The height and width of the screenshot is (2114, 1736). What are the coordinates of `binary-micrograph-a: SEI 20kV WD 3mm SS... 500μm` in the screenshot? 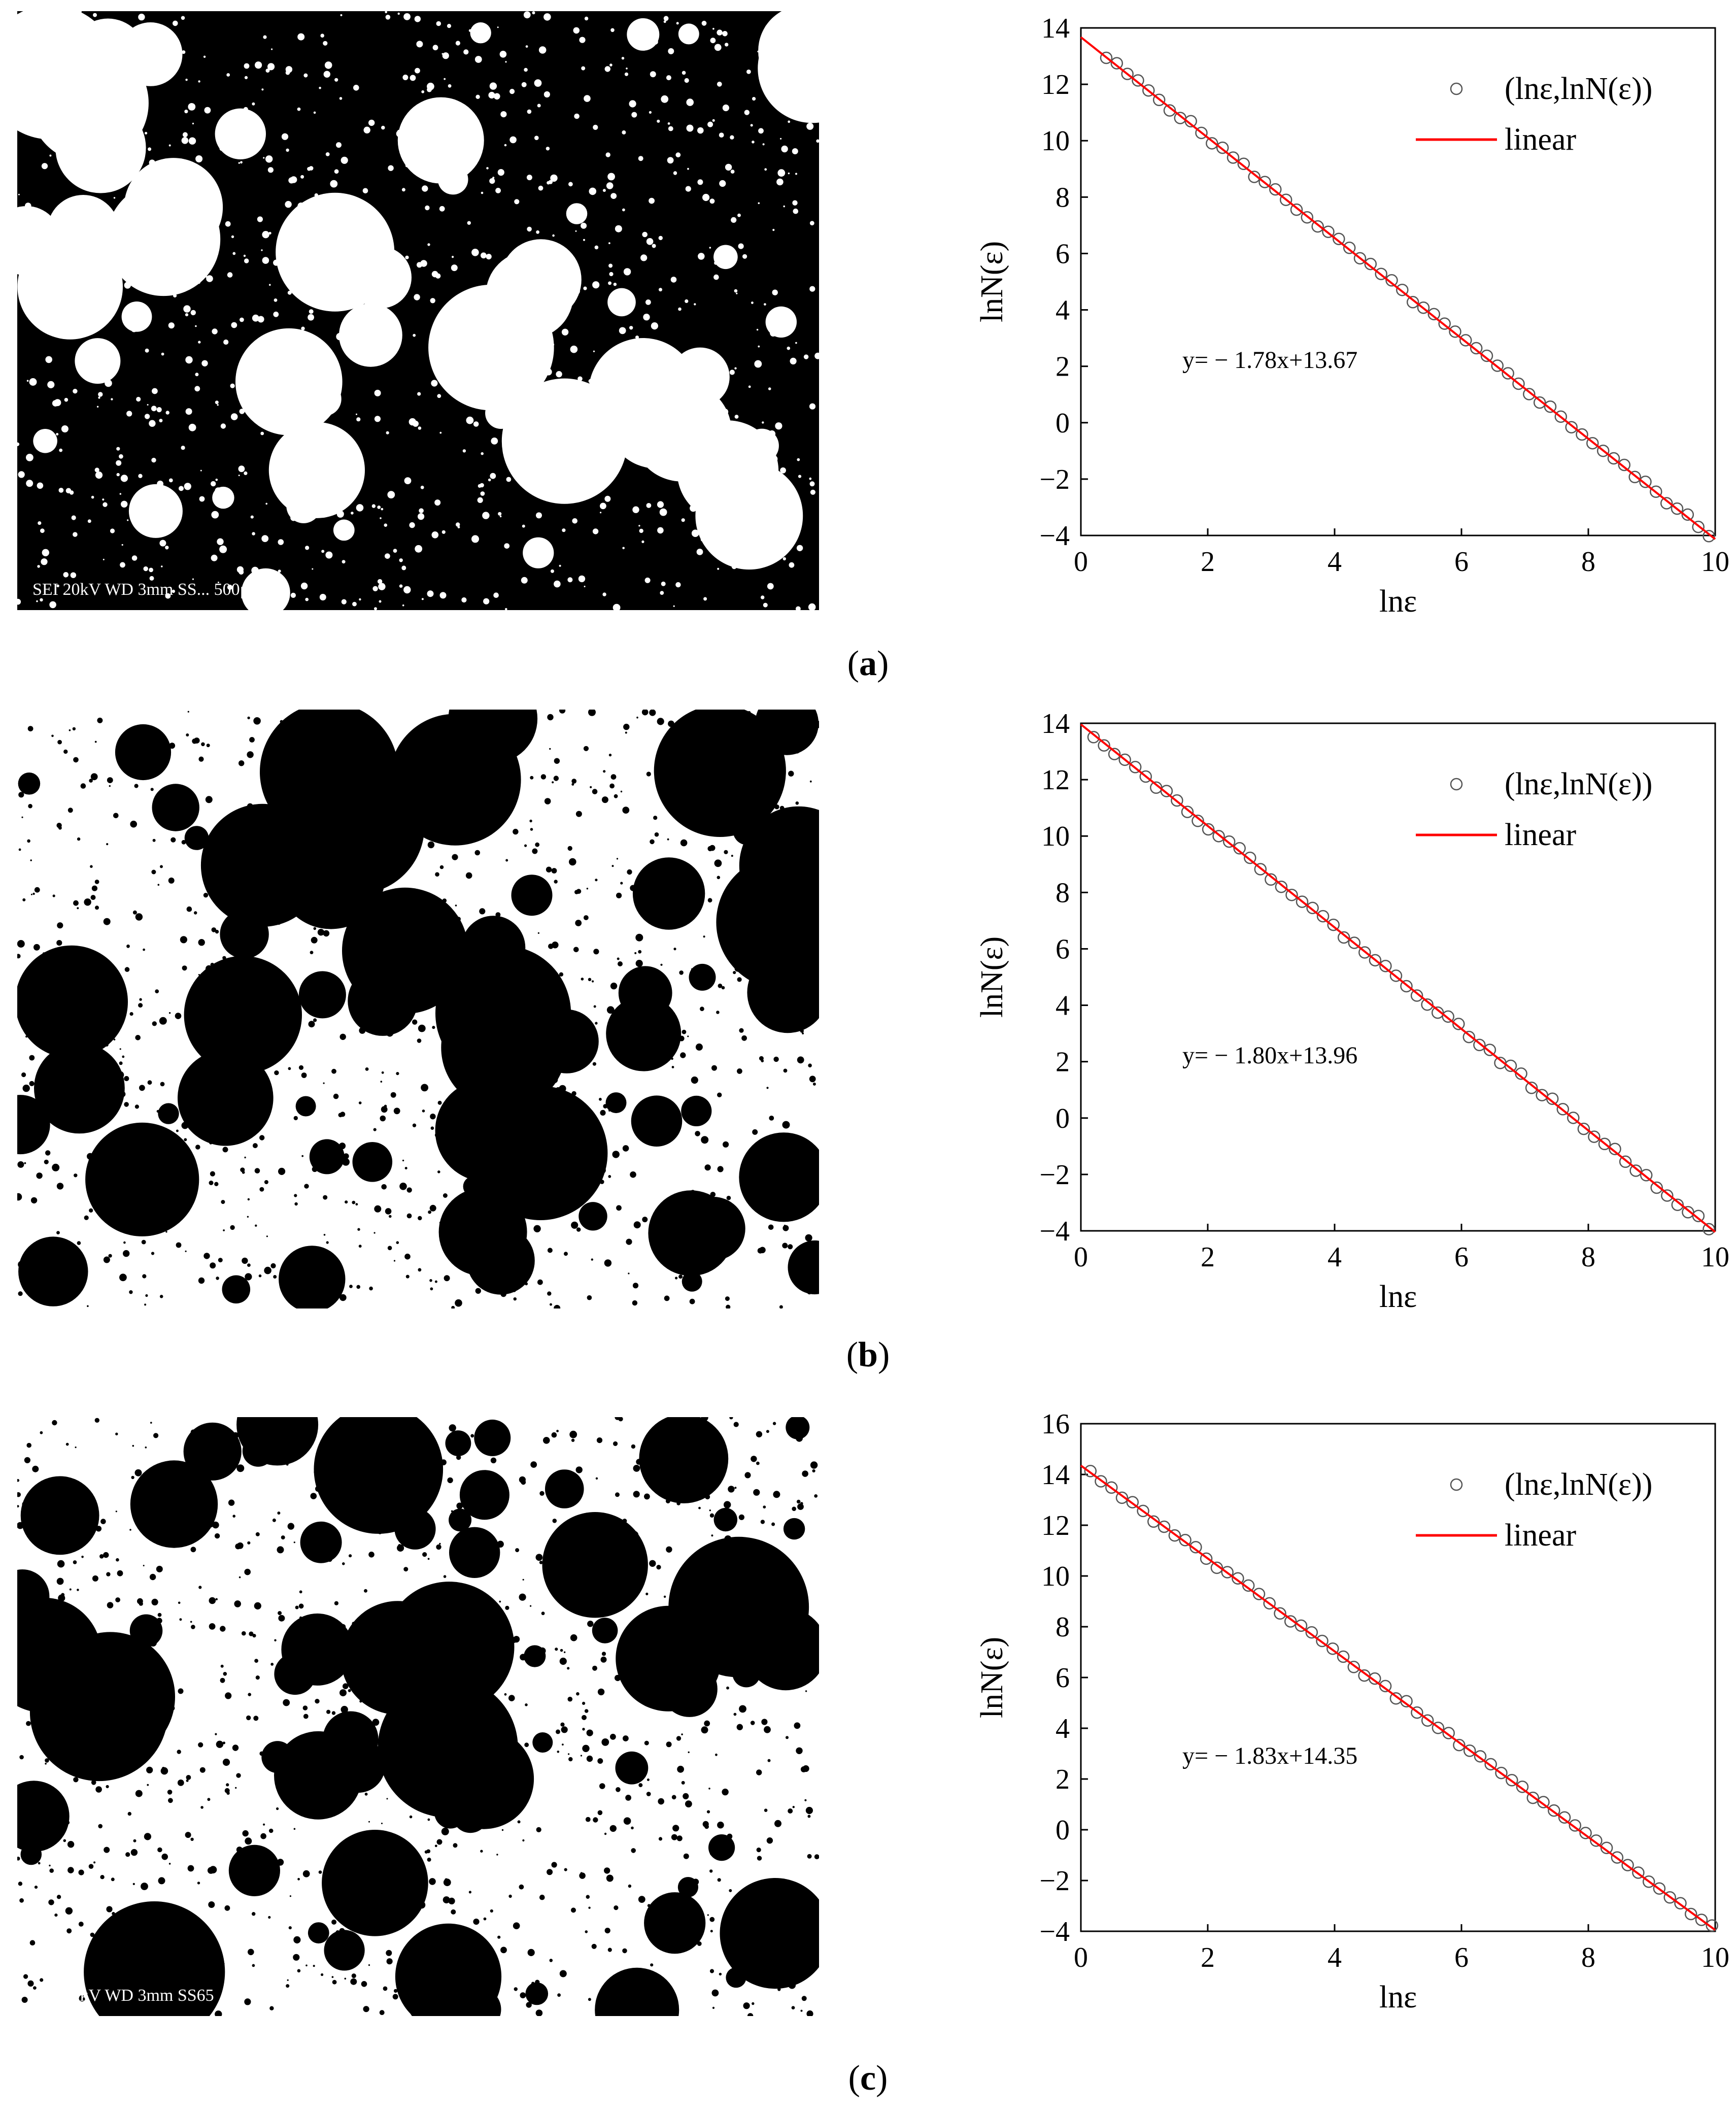 It's located at (434, 311).